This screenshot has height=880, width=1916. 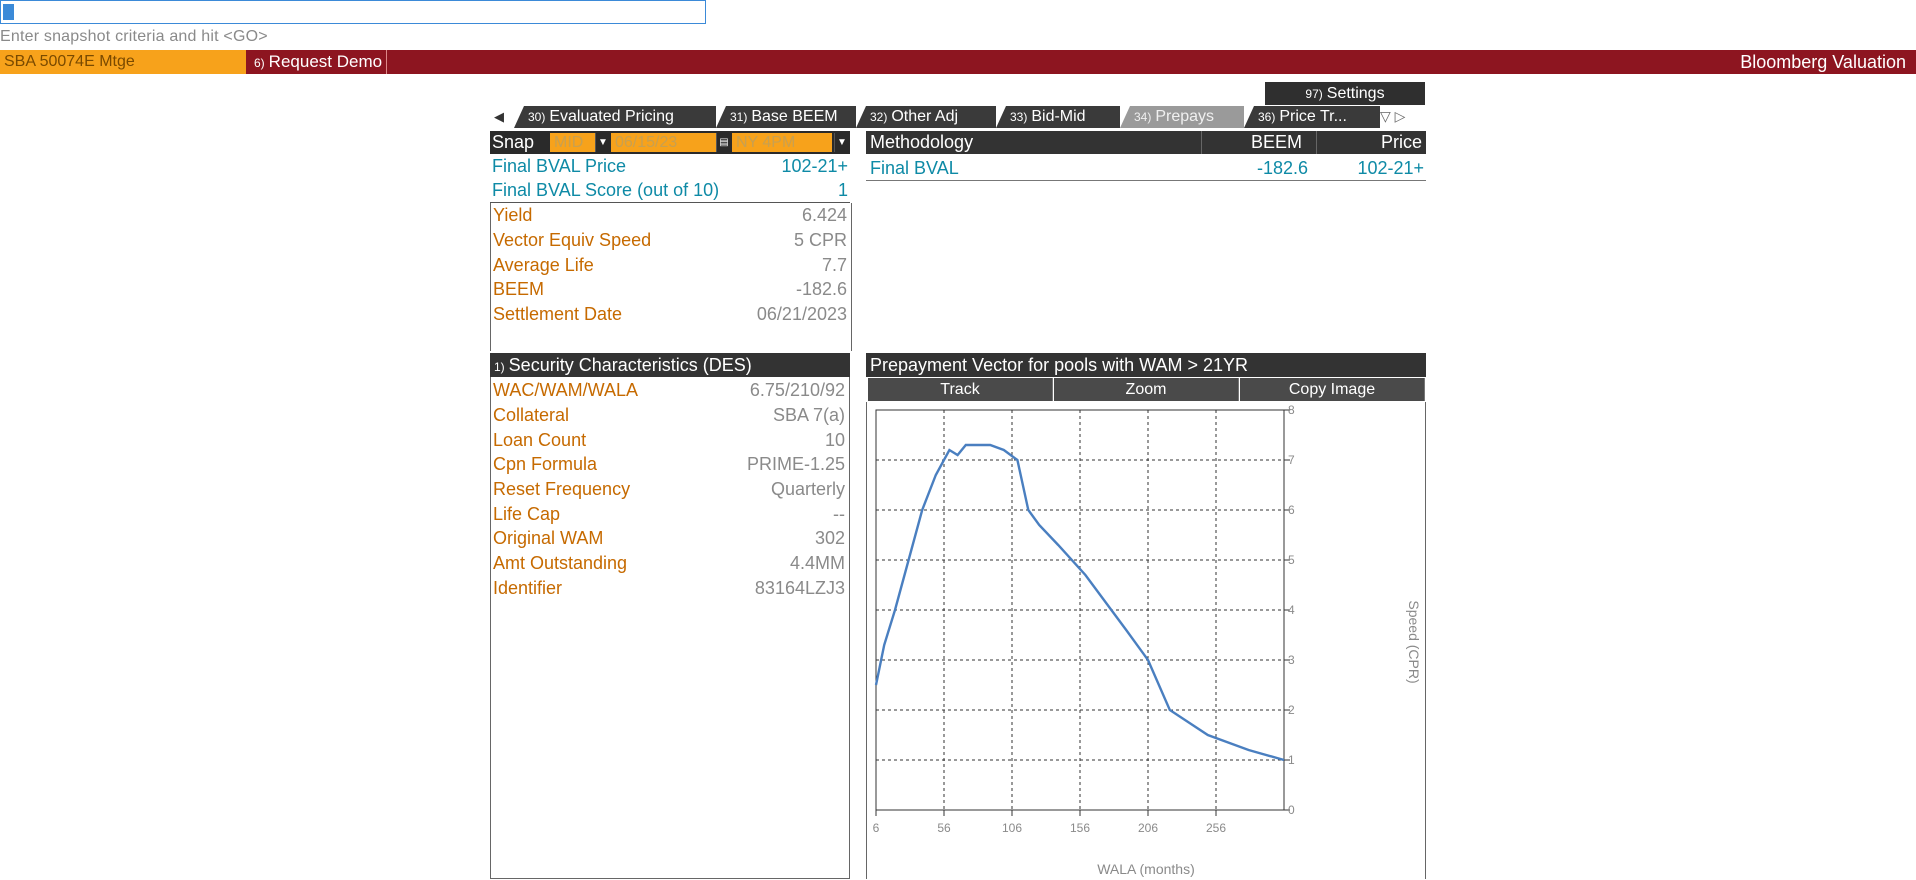 What do you see at coordinates (814, 166) in the screenshot?
I see `final-bval-price-value: 102-21+` at bounding box center [814, 166].